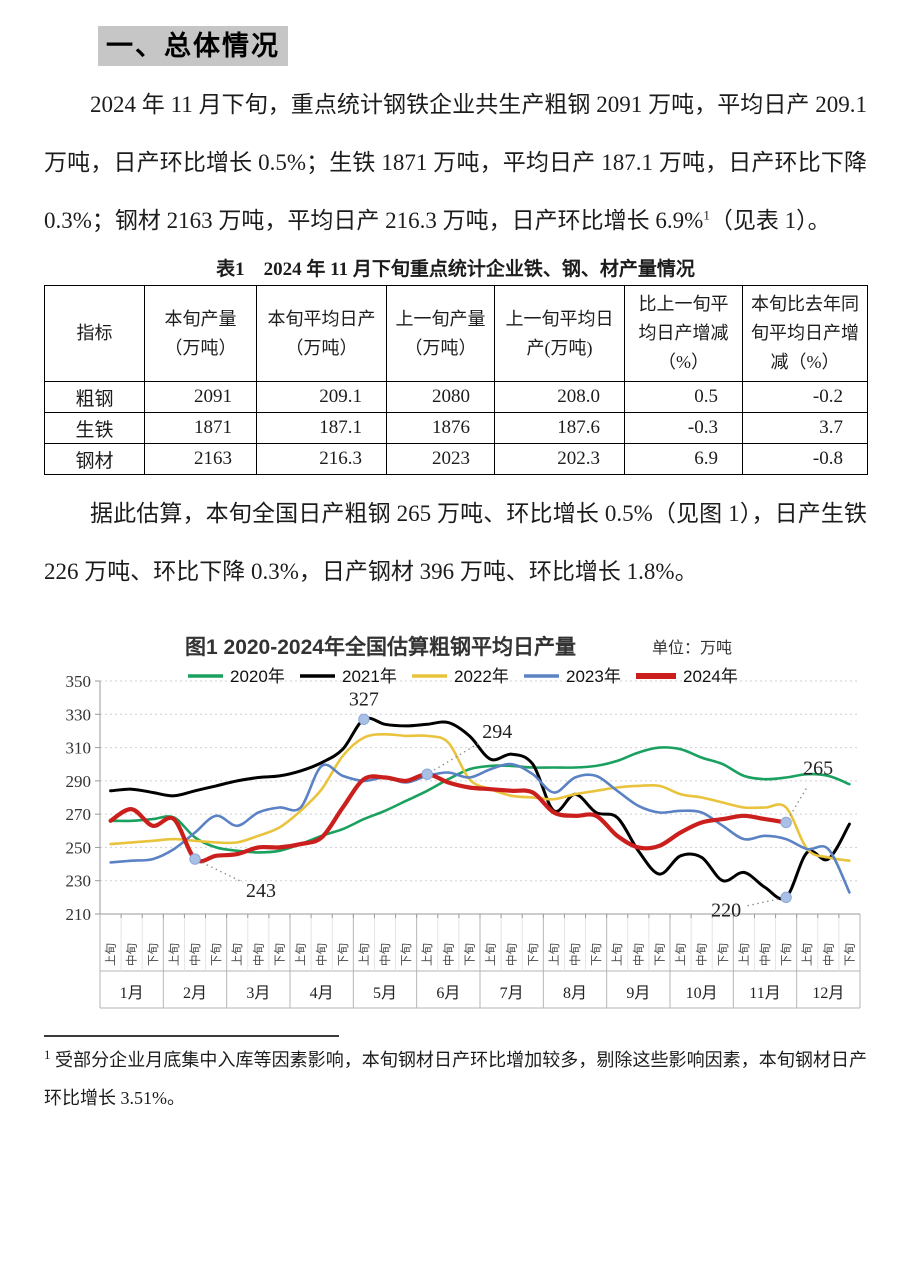 This screenshot has height=1267, width=911. I want to click on x-month-label: 3月, so click(258, 993).